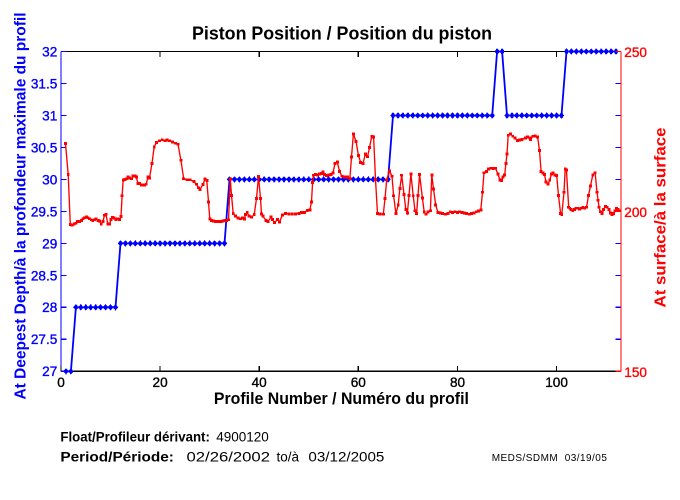 Image resolution: width=680 pixels, height=500 pixels. I want to click on svg-text: 20, so click(161, 382).